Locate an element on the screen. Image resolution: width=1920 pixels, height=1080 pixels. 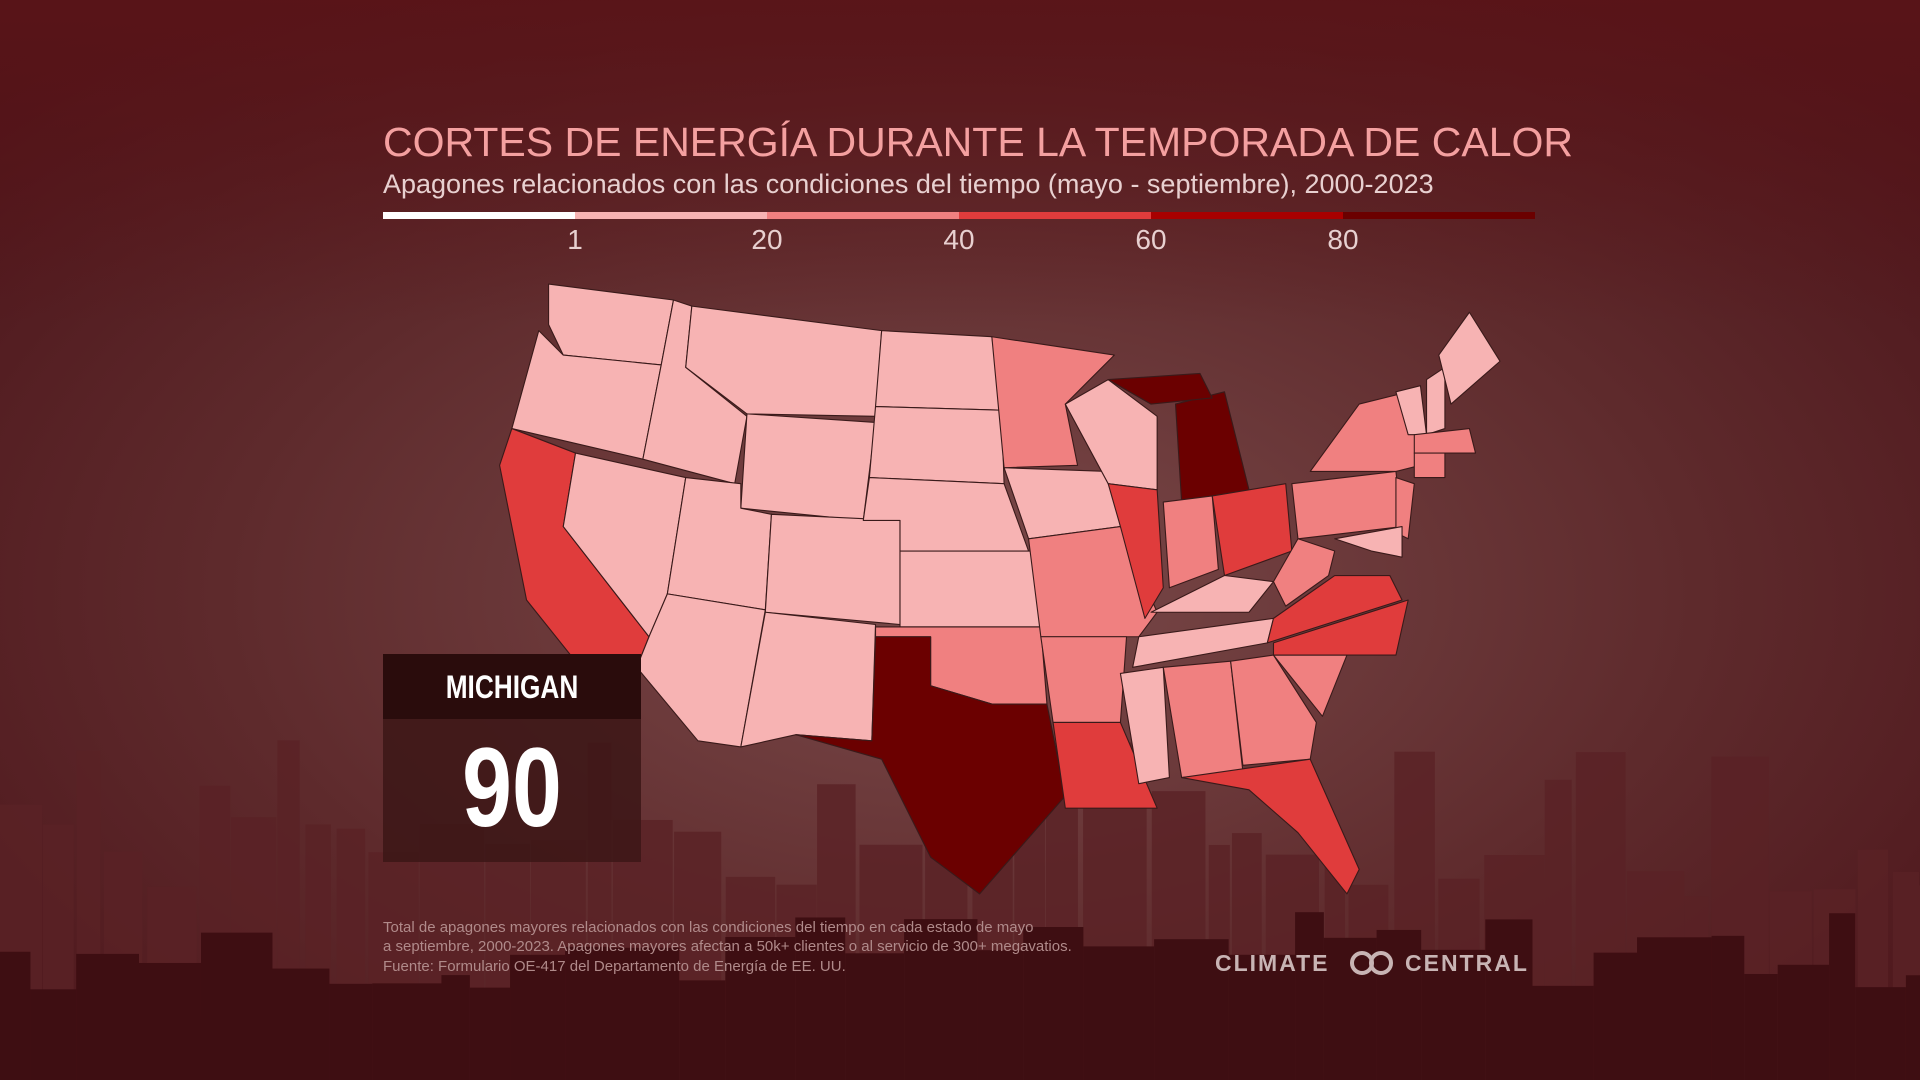
legend-label: 20 is located at coordinates (766, 239).